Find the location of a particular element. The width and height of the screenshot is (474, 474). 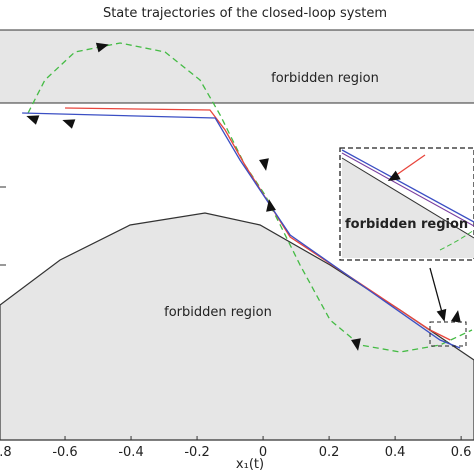

inset-boundary is located at coordinates (407, 198).